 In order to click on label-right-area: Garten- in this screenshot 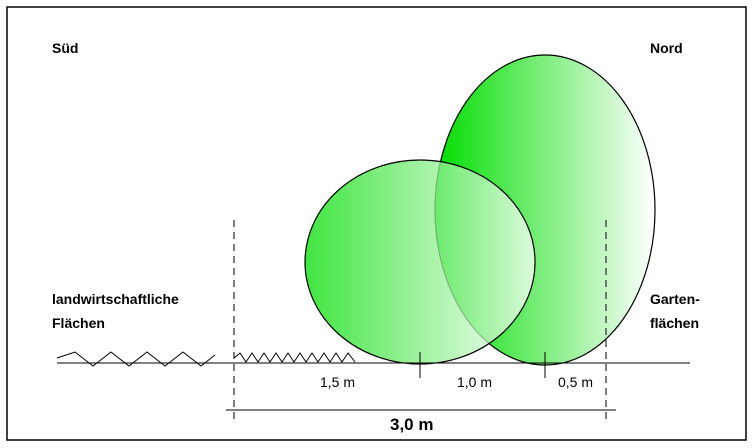, I will do `click(675, 299)`.